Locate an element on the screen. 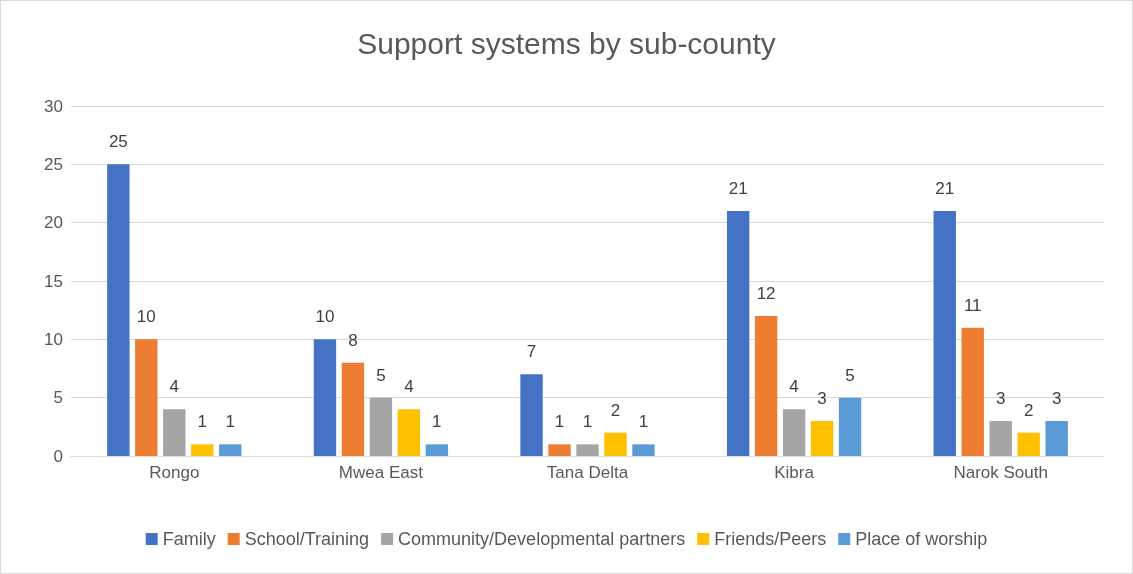  data-label: 12 is located at coordinates (766, 293).